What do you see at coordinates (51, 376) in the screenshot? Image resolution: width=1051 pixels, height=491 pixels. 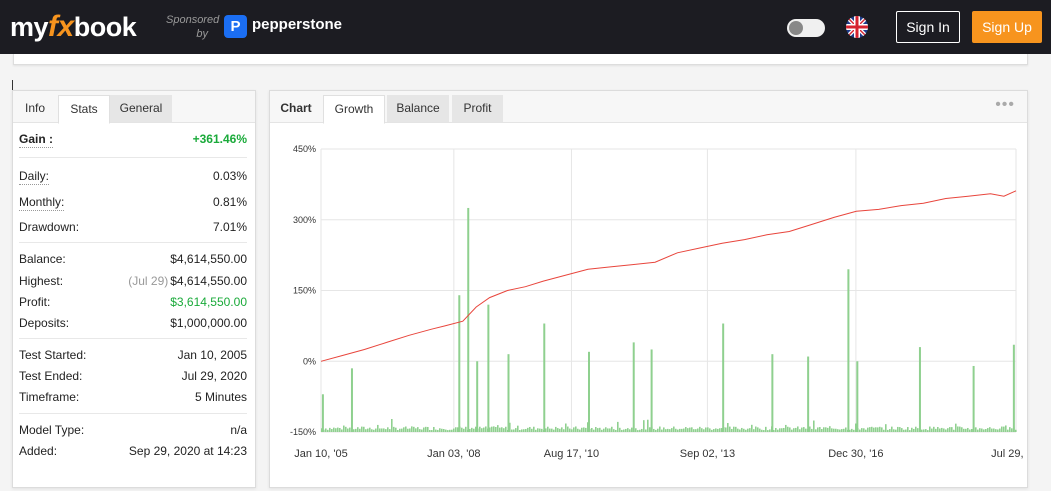 I see `test-ended-label: Test Ended:` at bounding box center [51, 376].